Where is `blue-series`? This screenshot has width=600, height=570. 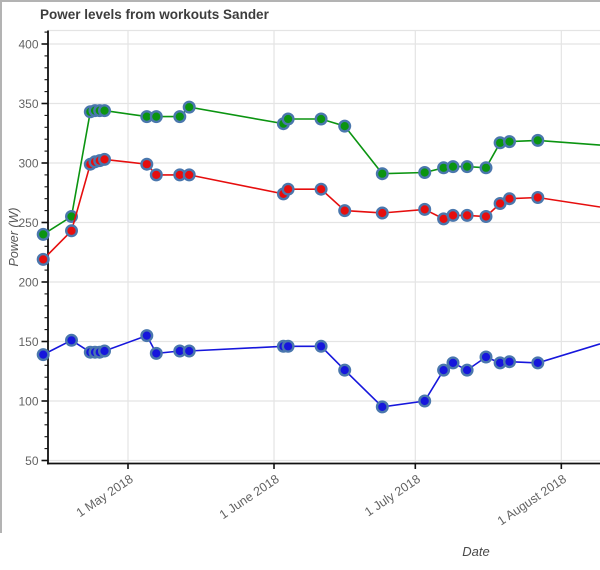 blue-series is located at coordinates (318, 371).